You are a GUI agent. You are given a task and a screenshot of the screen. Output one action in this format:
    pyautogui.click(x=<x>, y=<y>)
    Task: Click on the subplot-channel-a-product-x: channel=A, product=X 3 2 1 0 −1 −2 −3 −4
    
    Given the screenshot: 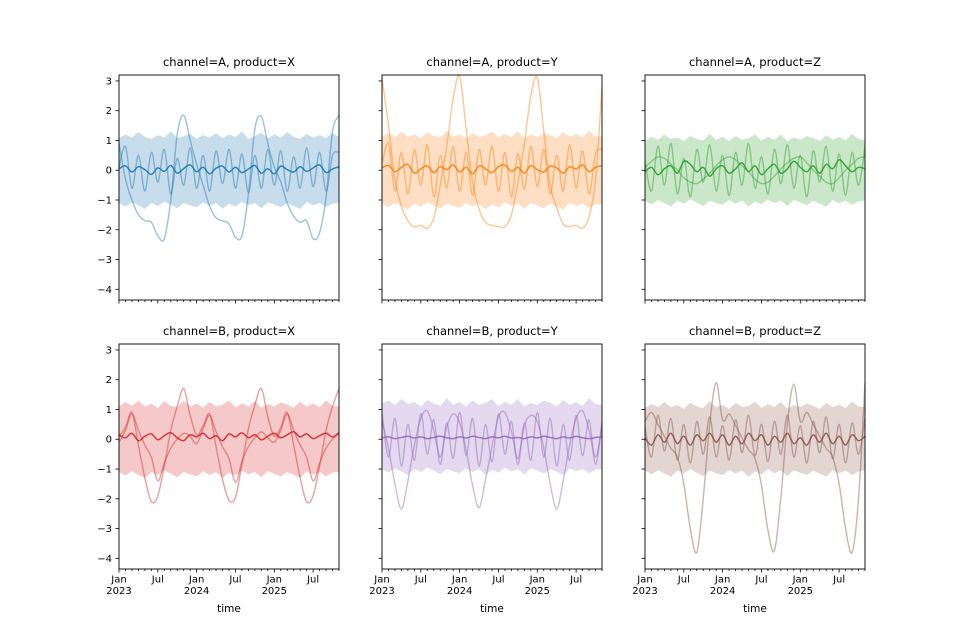 What is the action you would take?
    pyautogui.click(x=210, y=200)
    